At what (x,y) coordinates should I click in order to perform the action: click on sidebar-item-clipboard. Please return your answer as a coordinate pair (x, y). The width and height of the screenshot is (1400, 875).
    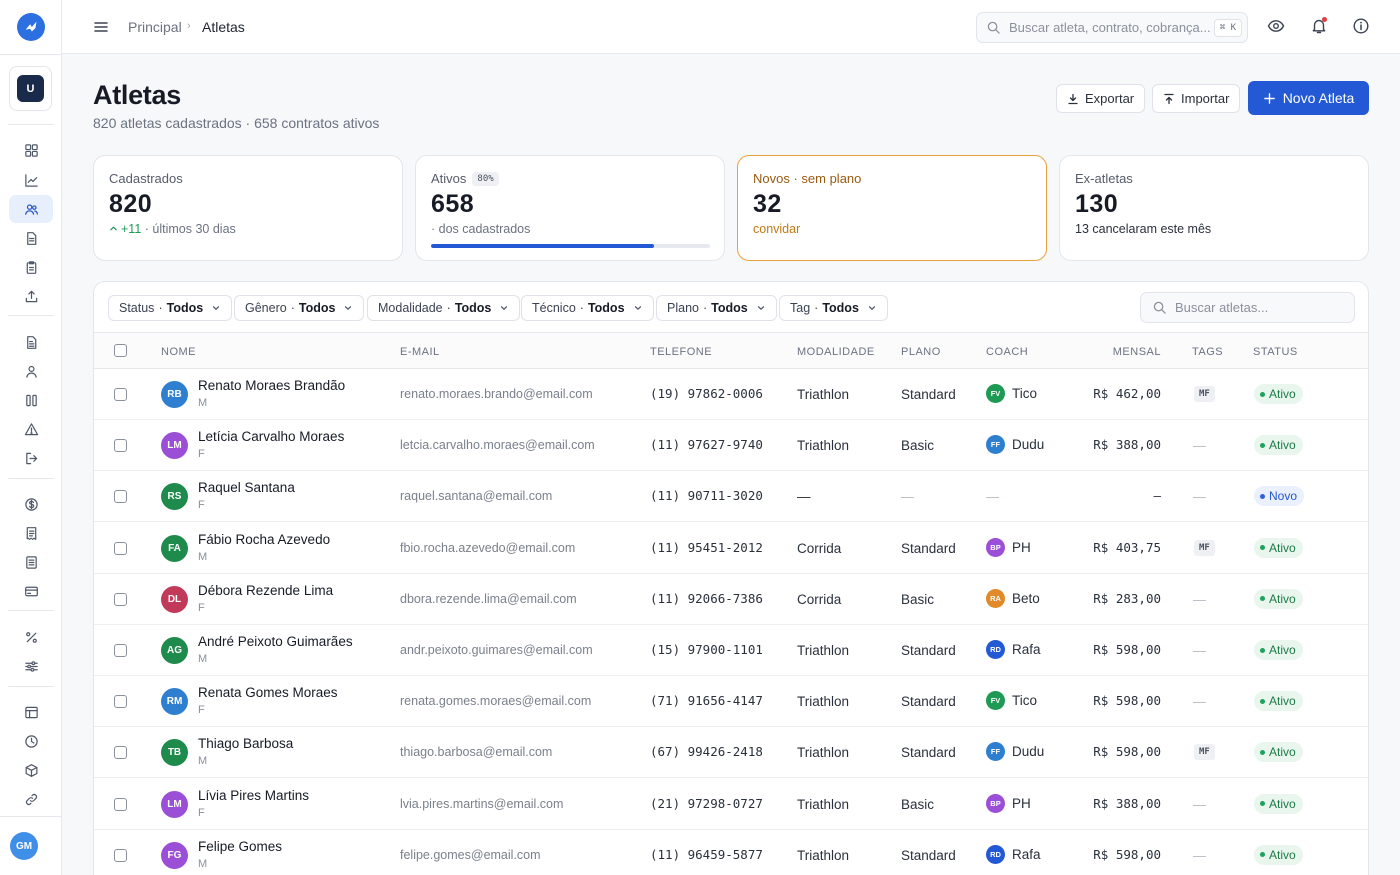
    Looking at the image, I should click on (31, 267).